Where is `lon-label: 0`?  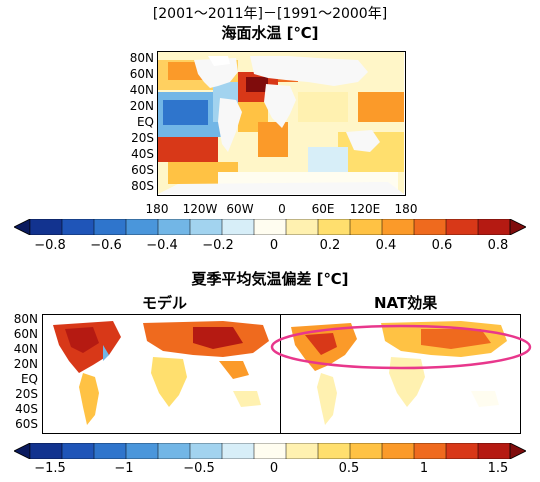
lon-label: 0 is located at coordinates (282, 209).